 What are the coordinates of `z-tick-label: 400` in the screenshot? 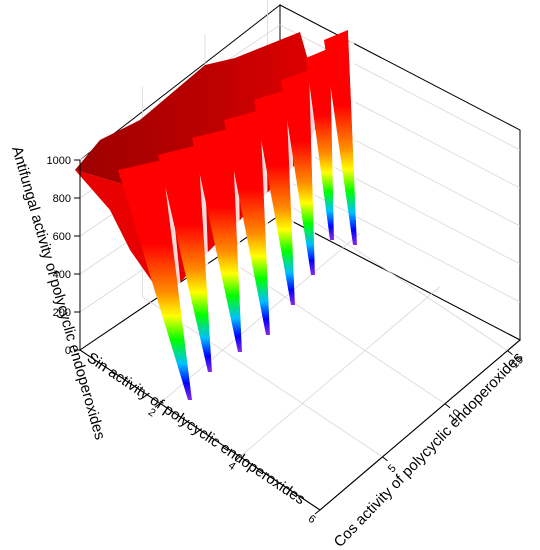 It's located at (62, 275).